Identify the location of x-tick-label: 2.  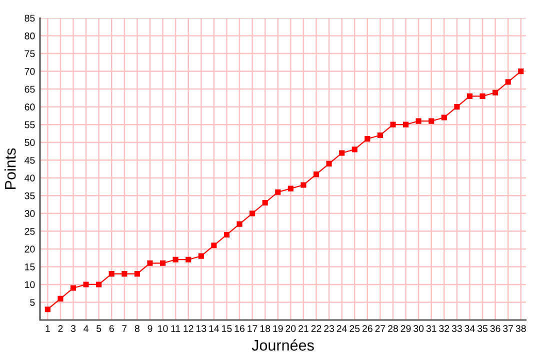
(60, 328).